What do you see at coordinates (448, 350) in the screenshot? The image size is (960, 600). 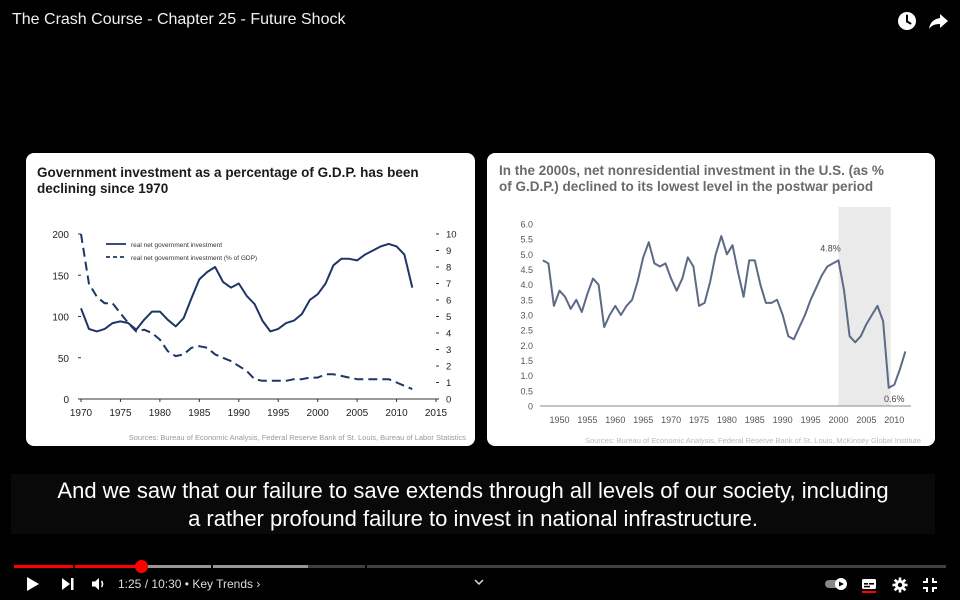 I see `chart1-y-right-tick-label: 3` at bounding box center [448, 350].